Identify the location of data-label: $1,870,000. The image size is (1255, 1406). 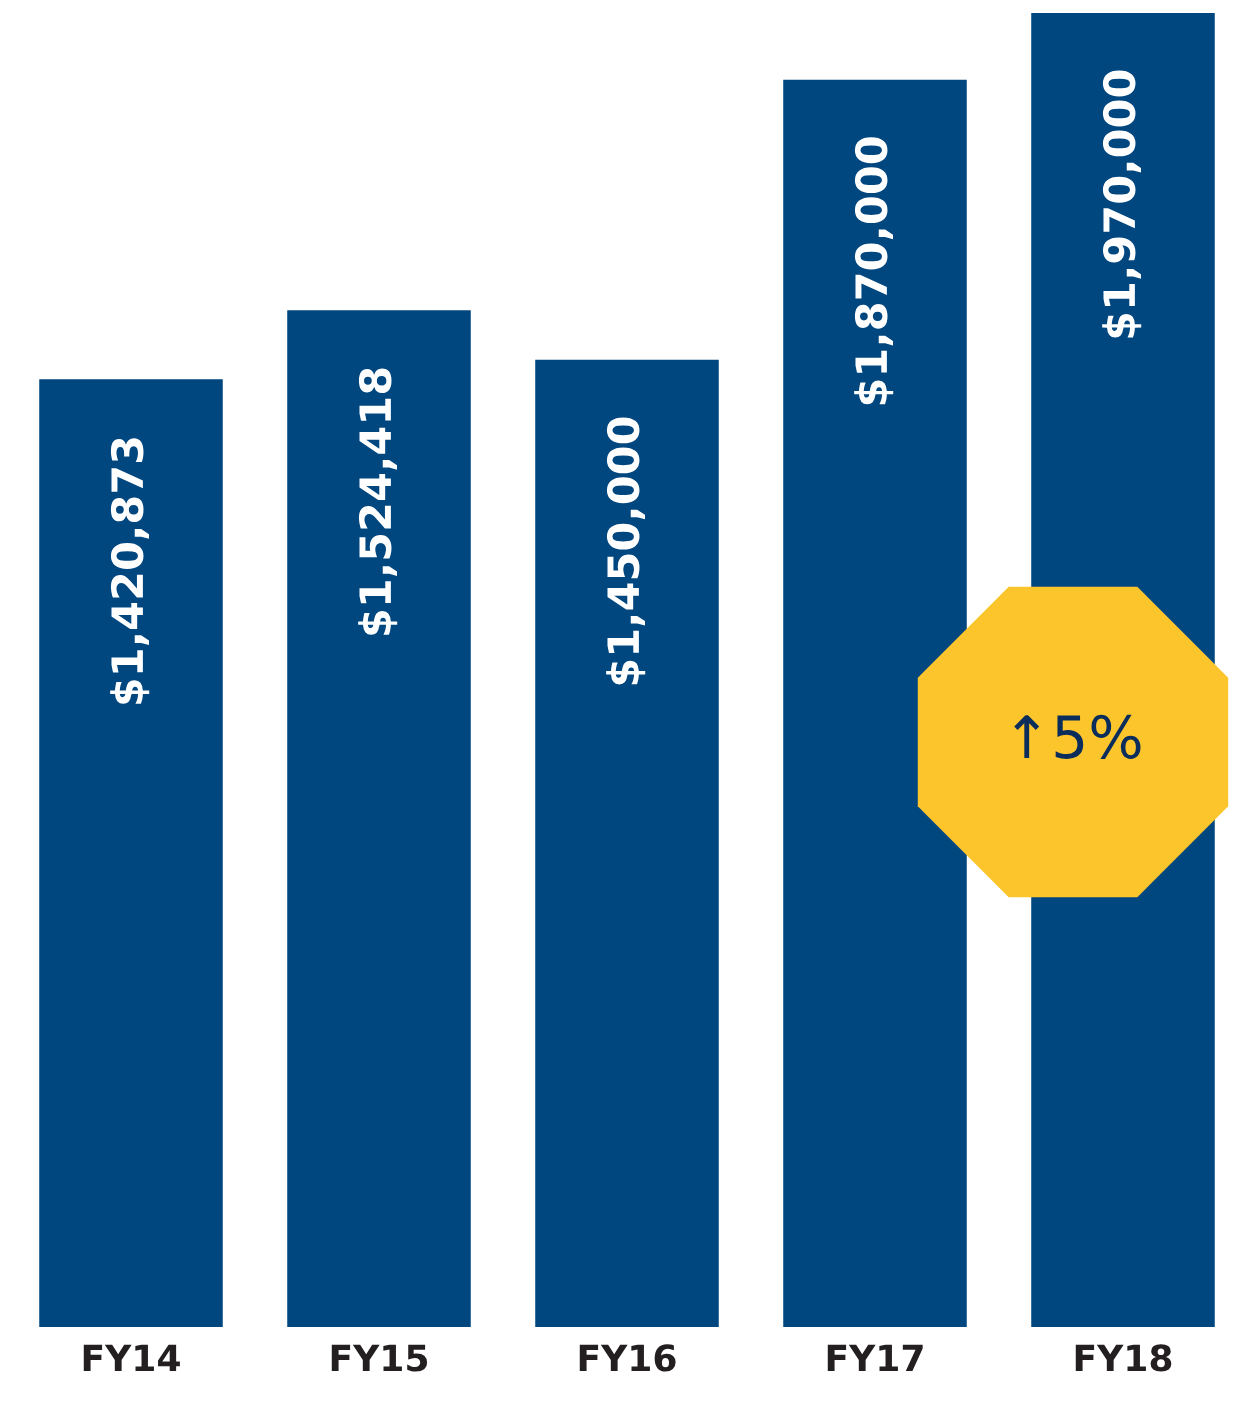
(874, 271).